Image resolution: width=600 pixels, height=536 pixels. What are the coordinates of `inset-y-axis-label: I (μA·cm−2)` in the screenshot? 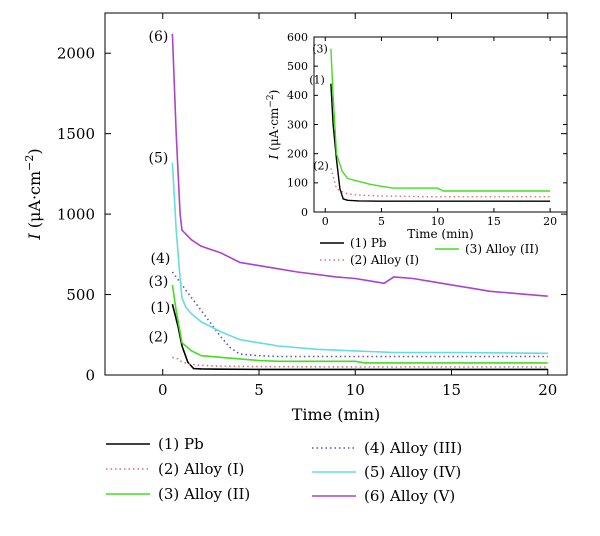 It's located at (273, 125).